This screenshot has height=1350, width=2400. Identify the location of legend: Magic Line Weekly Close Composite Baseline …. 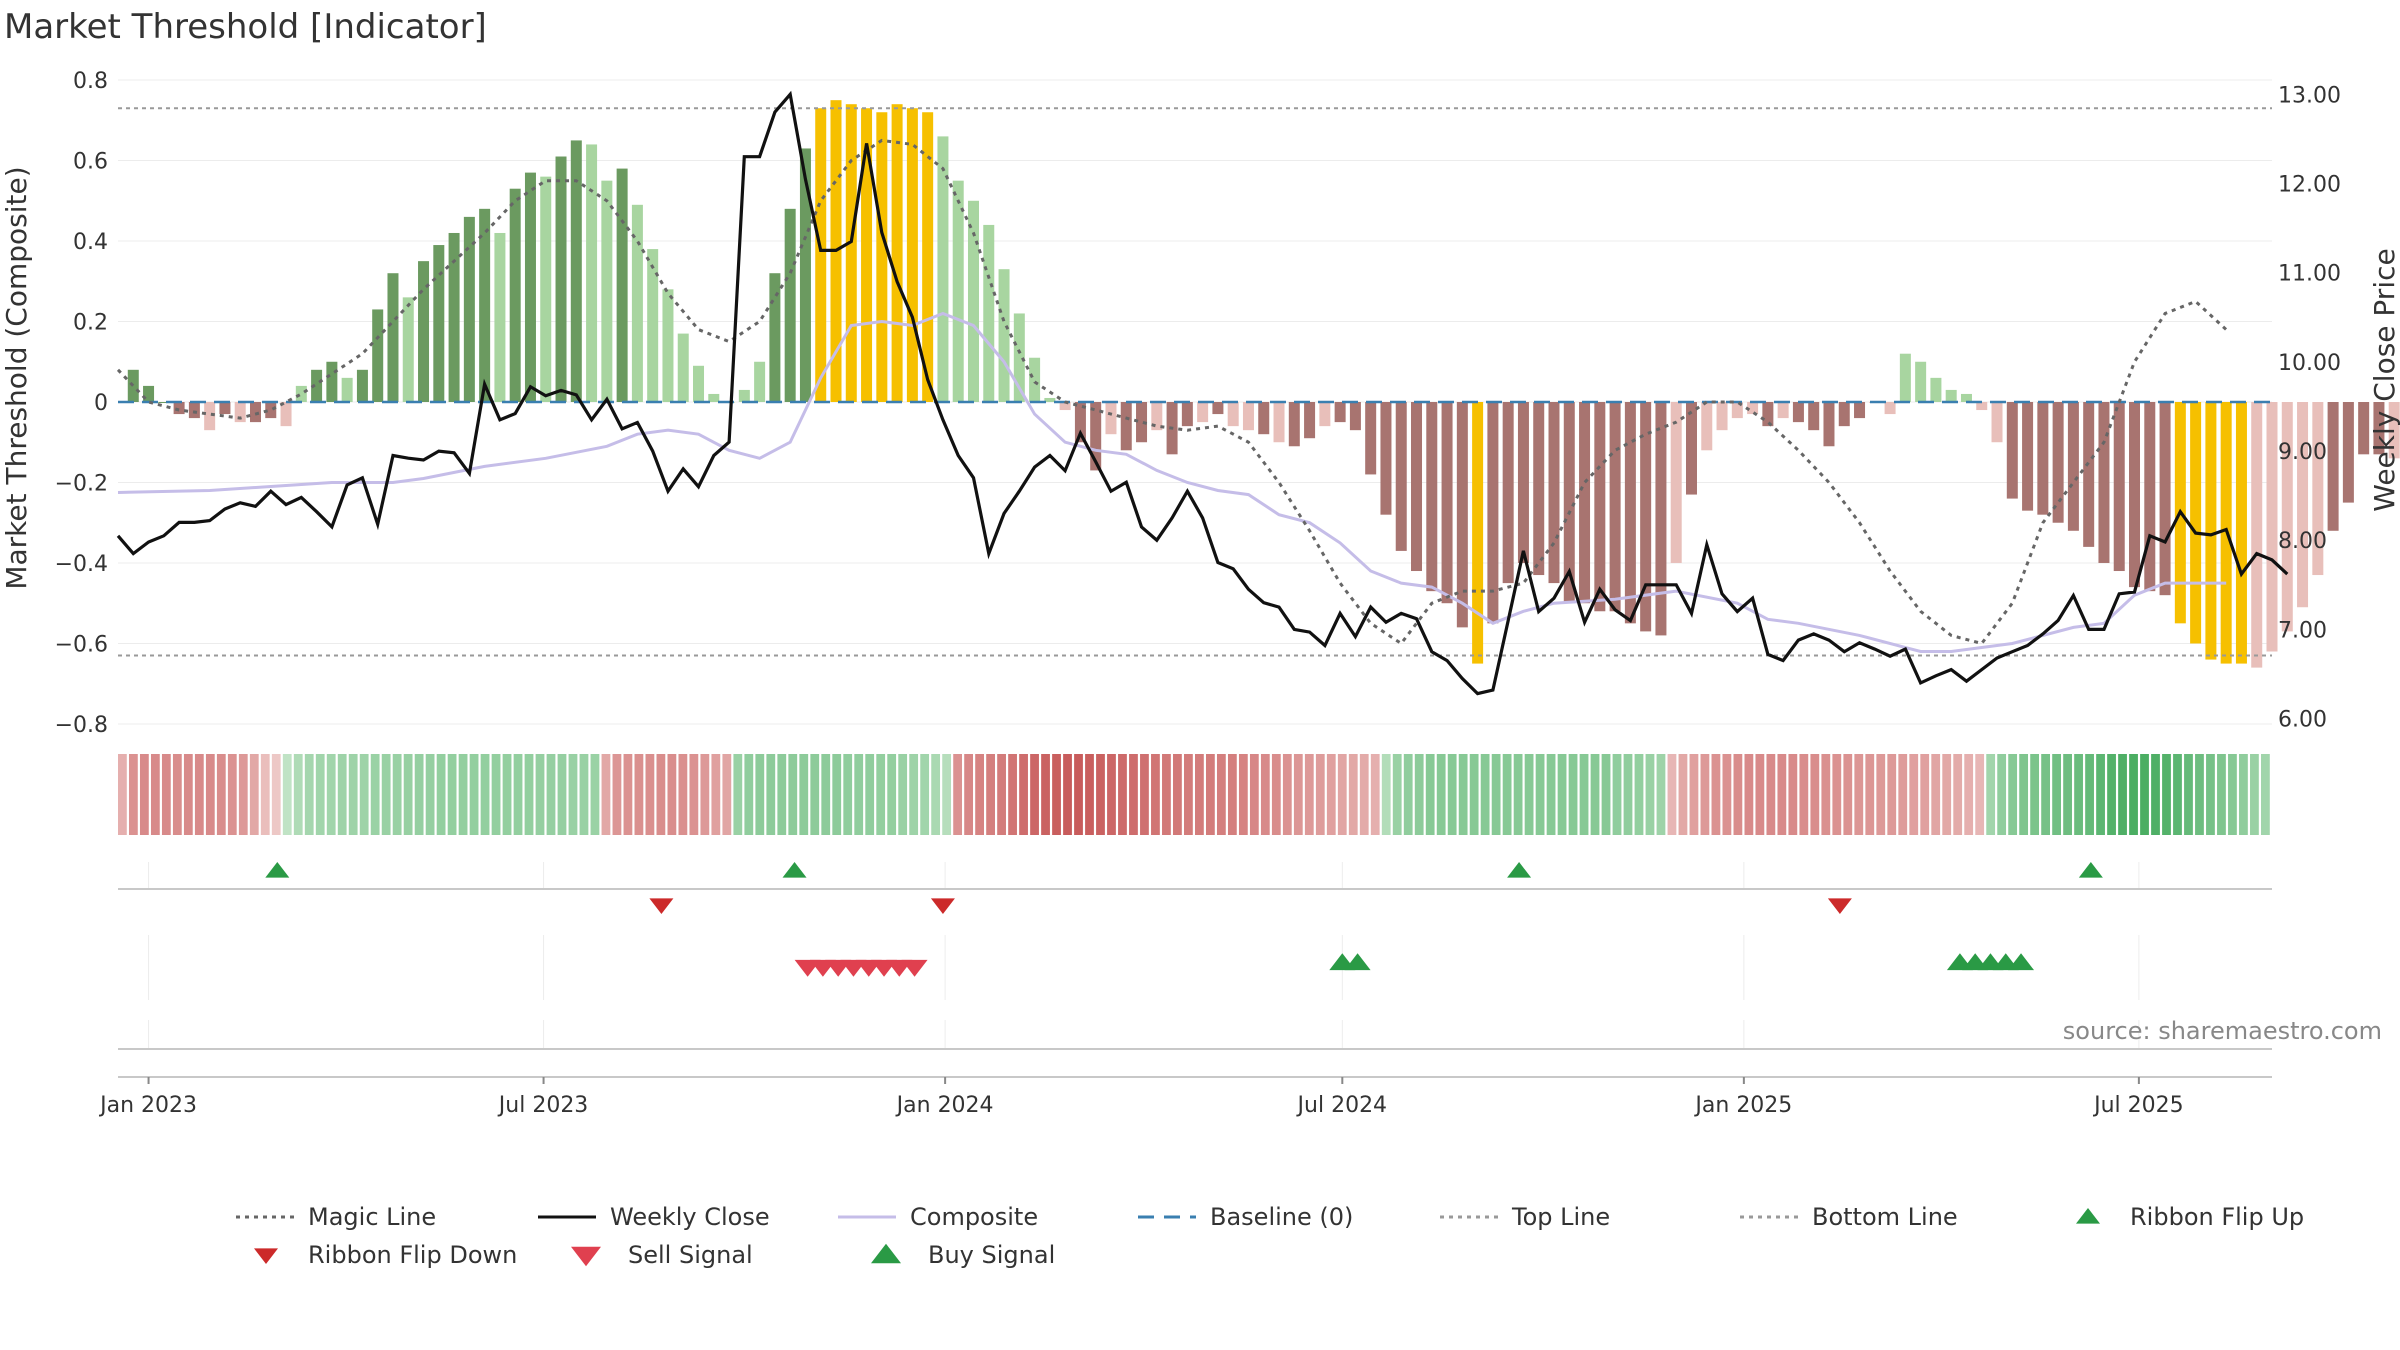
(1270, 1236).